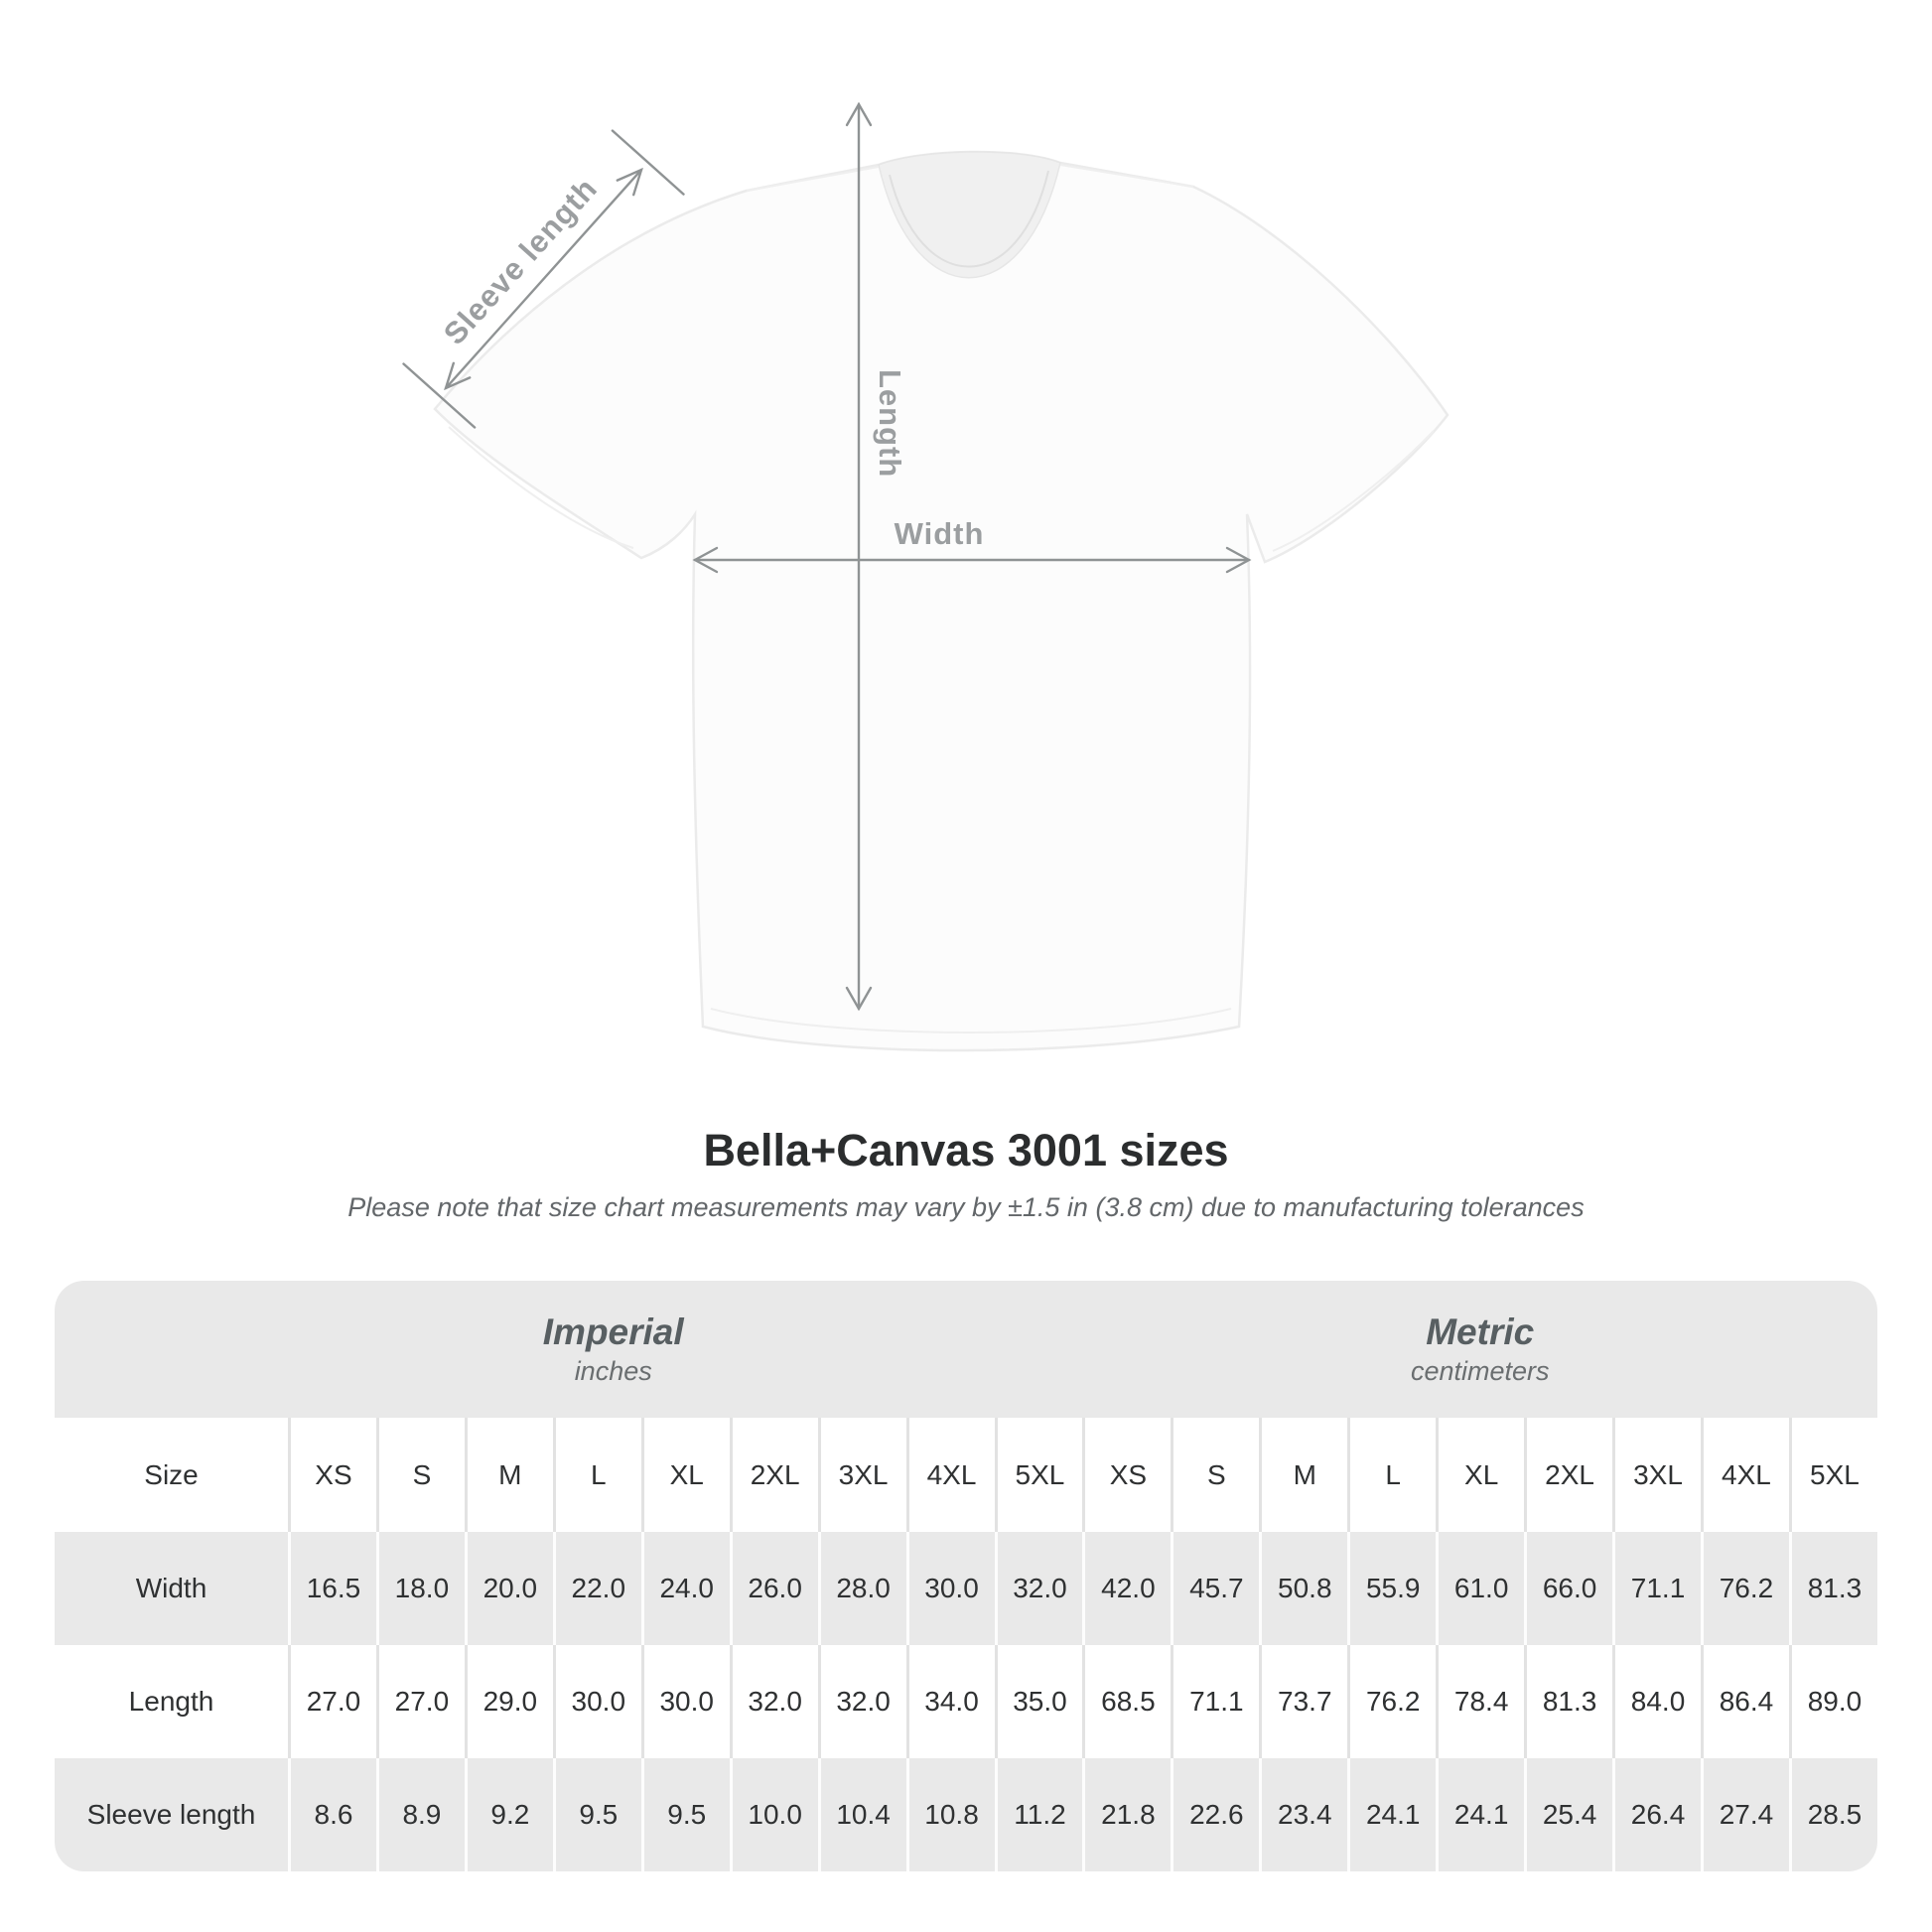 Image resolution: width=1932 pixels, height=1932 pixels. Describe the element at coordinates (597, 1475) in the screenshot. I see `size-col-header: L` at that location.